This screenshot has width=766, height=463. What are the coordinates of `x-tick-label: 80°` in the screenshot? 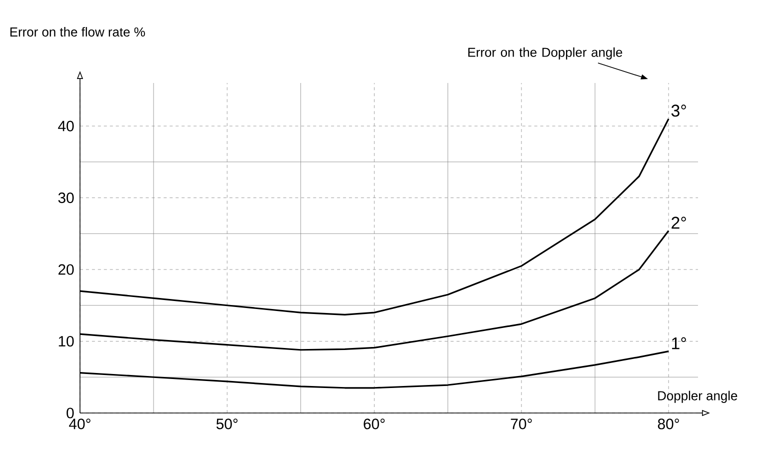 It's located at (668, 424).